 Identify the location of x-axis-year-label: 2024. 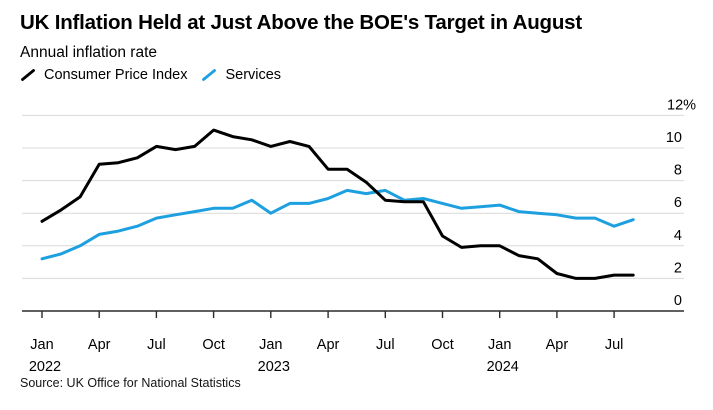
(503, 367).